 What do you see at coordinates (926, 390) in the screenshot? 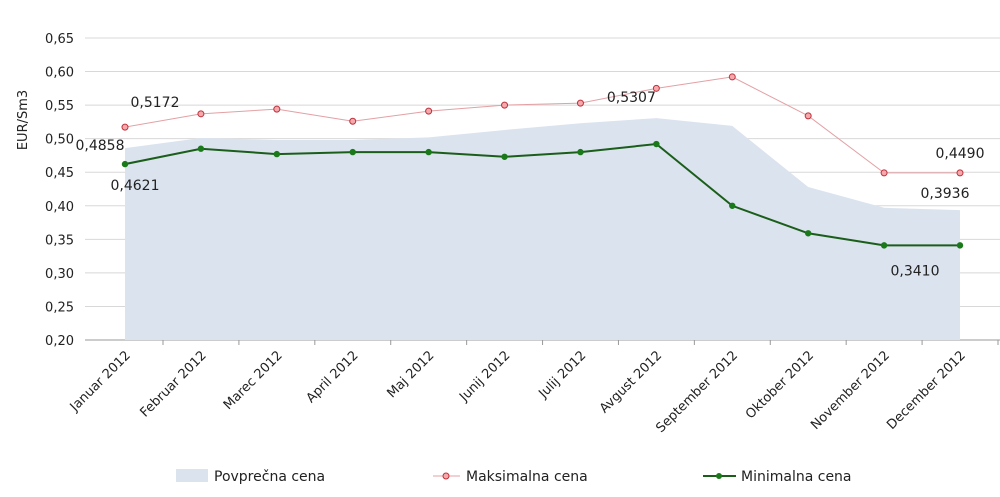
I see `x-tick-label: December 2012` at bounding box center [926, 390].